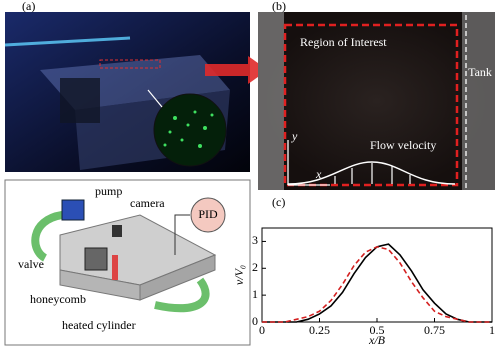 The width and height of the screenshot is (500, 351). What do you see at coordinates (255, 267) in the screenshot?
I see `y-tick-label: 2` at bounding box center [255, 267].